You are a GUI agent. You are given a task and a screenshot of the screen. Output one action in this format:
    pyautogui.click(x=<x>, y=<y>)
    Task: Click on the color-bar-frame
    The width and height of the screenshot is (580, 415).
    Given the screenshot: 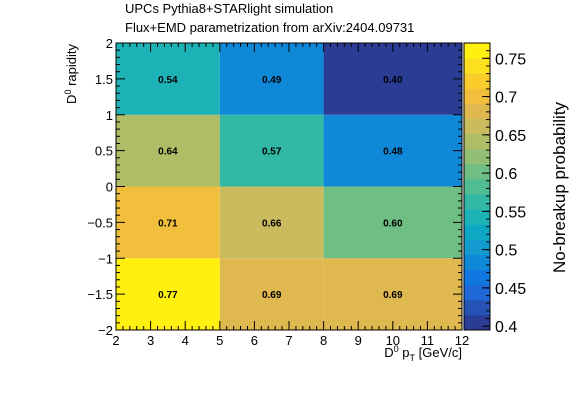 What is the action you would take?
    pyautogui.click(x=477, y=186)
    